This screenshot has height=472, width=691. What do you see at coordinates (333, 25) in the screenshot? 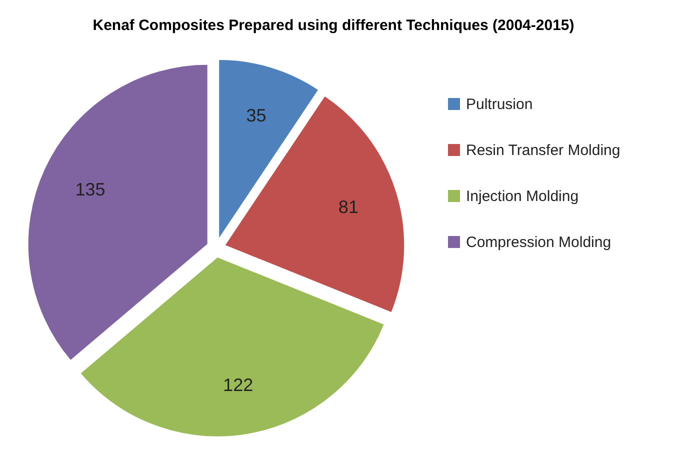
I see `chart-title: Kenaf Composites Prepared using different Techniques (2004-2015)` at bounding box center [333, 25].